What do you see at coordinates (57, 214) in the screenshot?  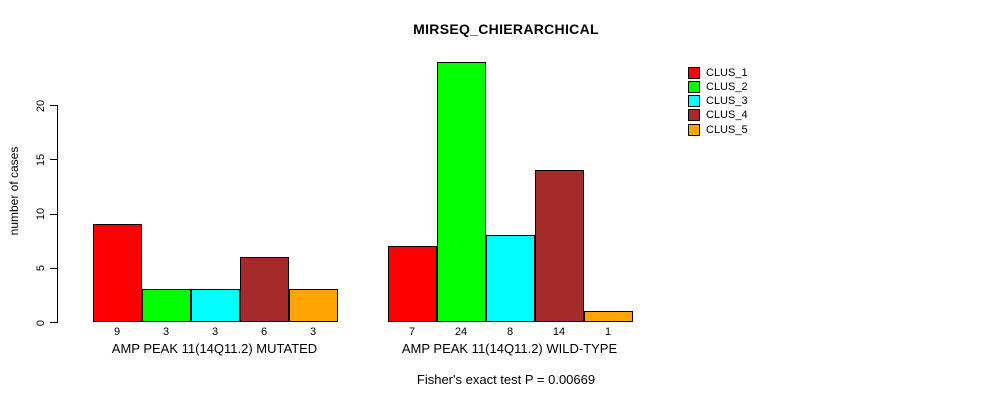 I see `y-axis` at bounding box center [57, 214].